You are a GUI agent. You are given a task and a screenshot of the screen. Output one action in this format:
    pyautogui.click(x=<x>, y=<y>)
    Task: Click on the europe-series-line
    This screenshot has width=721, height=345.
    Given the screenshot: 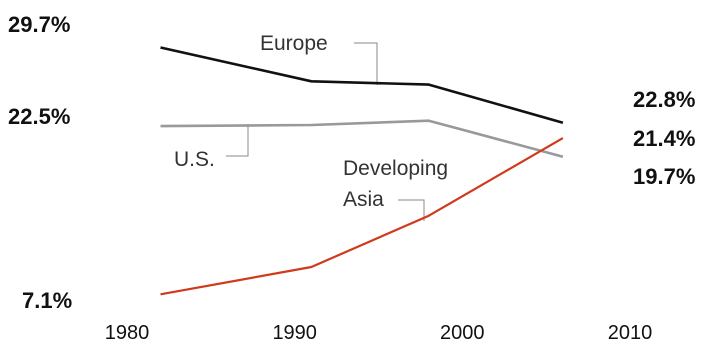 What is the action you would take?
    pyautogui.click(x=362, y=85)
    